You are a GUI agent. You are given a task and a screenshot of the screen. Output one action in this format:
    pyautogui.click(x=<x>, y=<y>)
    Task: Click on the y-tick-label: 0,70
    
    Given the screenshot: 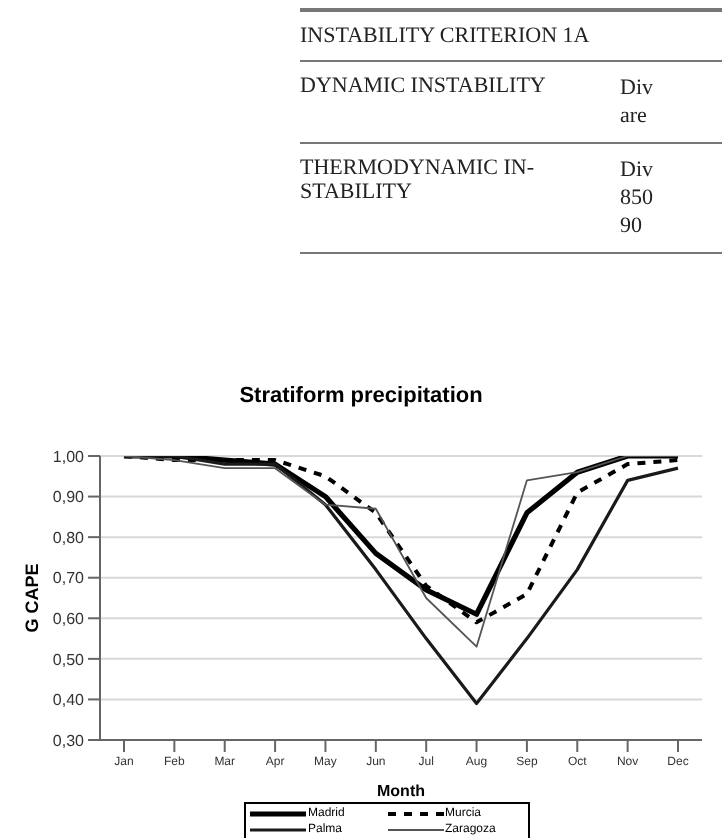 What is the action you would take?
    pyautogui.click(x=69, y=578)
    